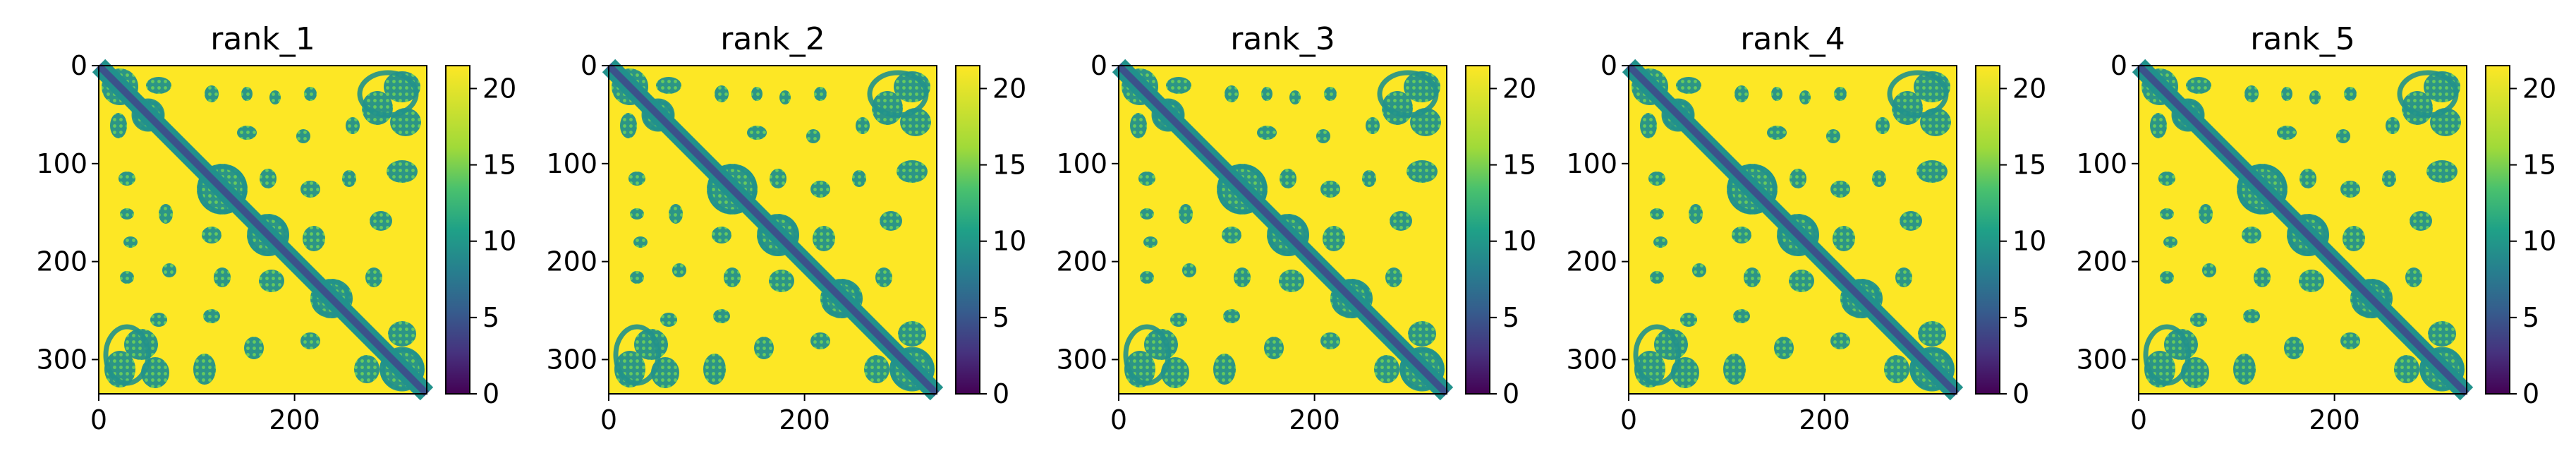 Image resolution: width=2576 pixels, height=463 pixels. I want to click on panel-title: rank_1, so click(262, 39).